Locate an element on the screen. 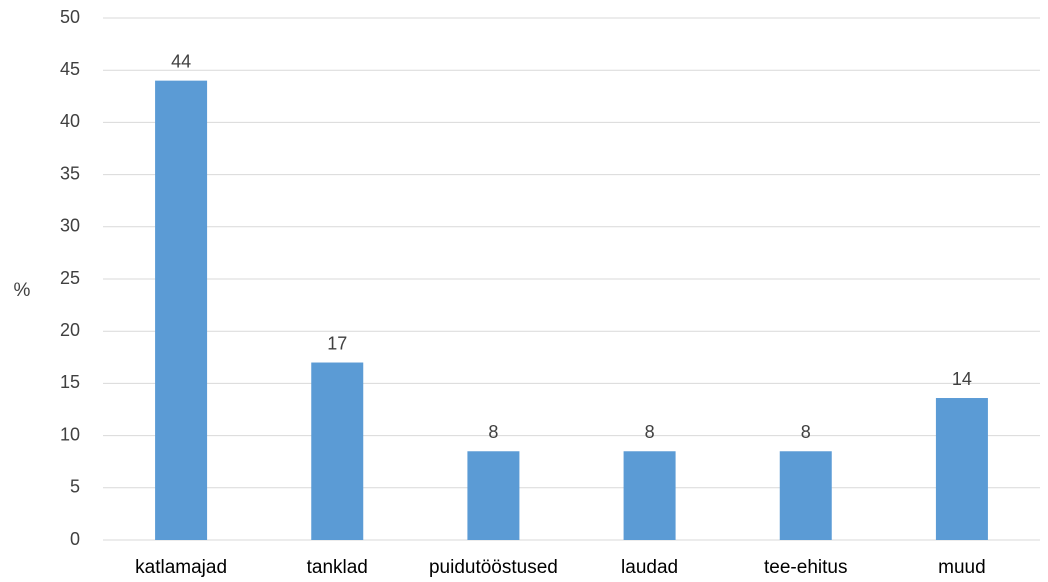  y-tick-label: 15 is located at coordinates (70, 382).